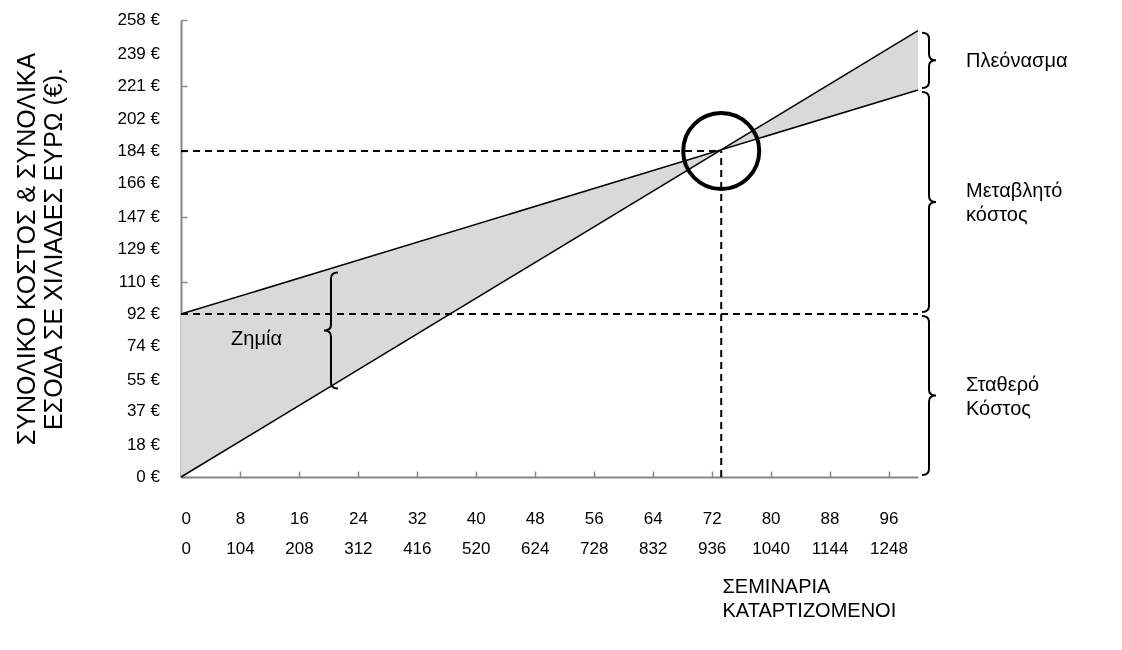 This screenshot has height=650, width=1122. I want to click on y-tick-label: 0 €, so click(148, 476).